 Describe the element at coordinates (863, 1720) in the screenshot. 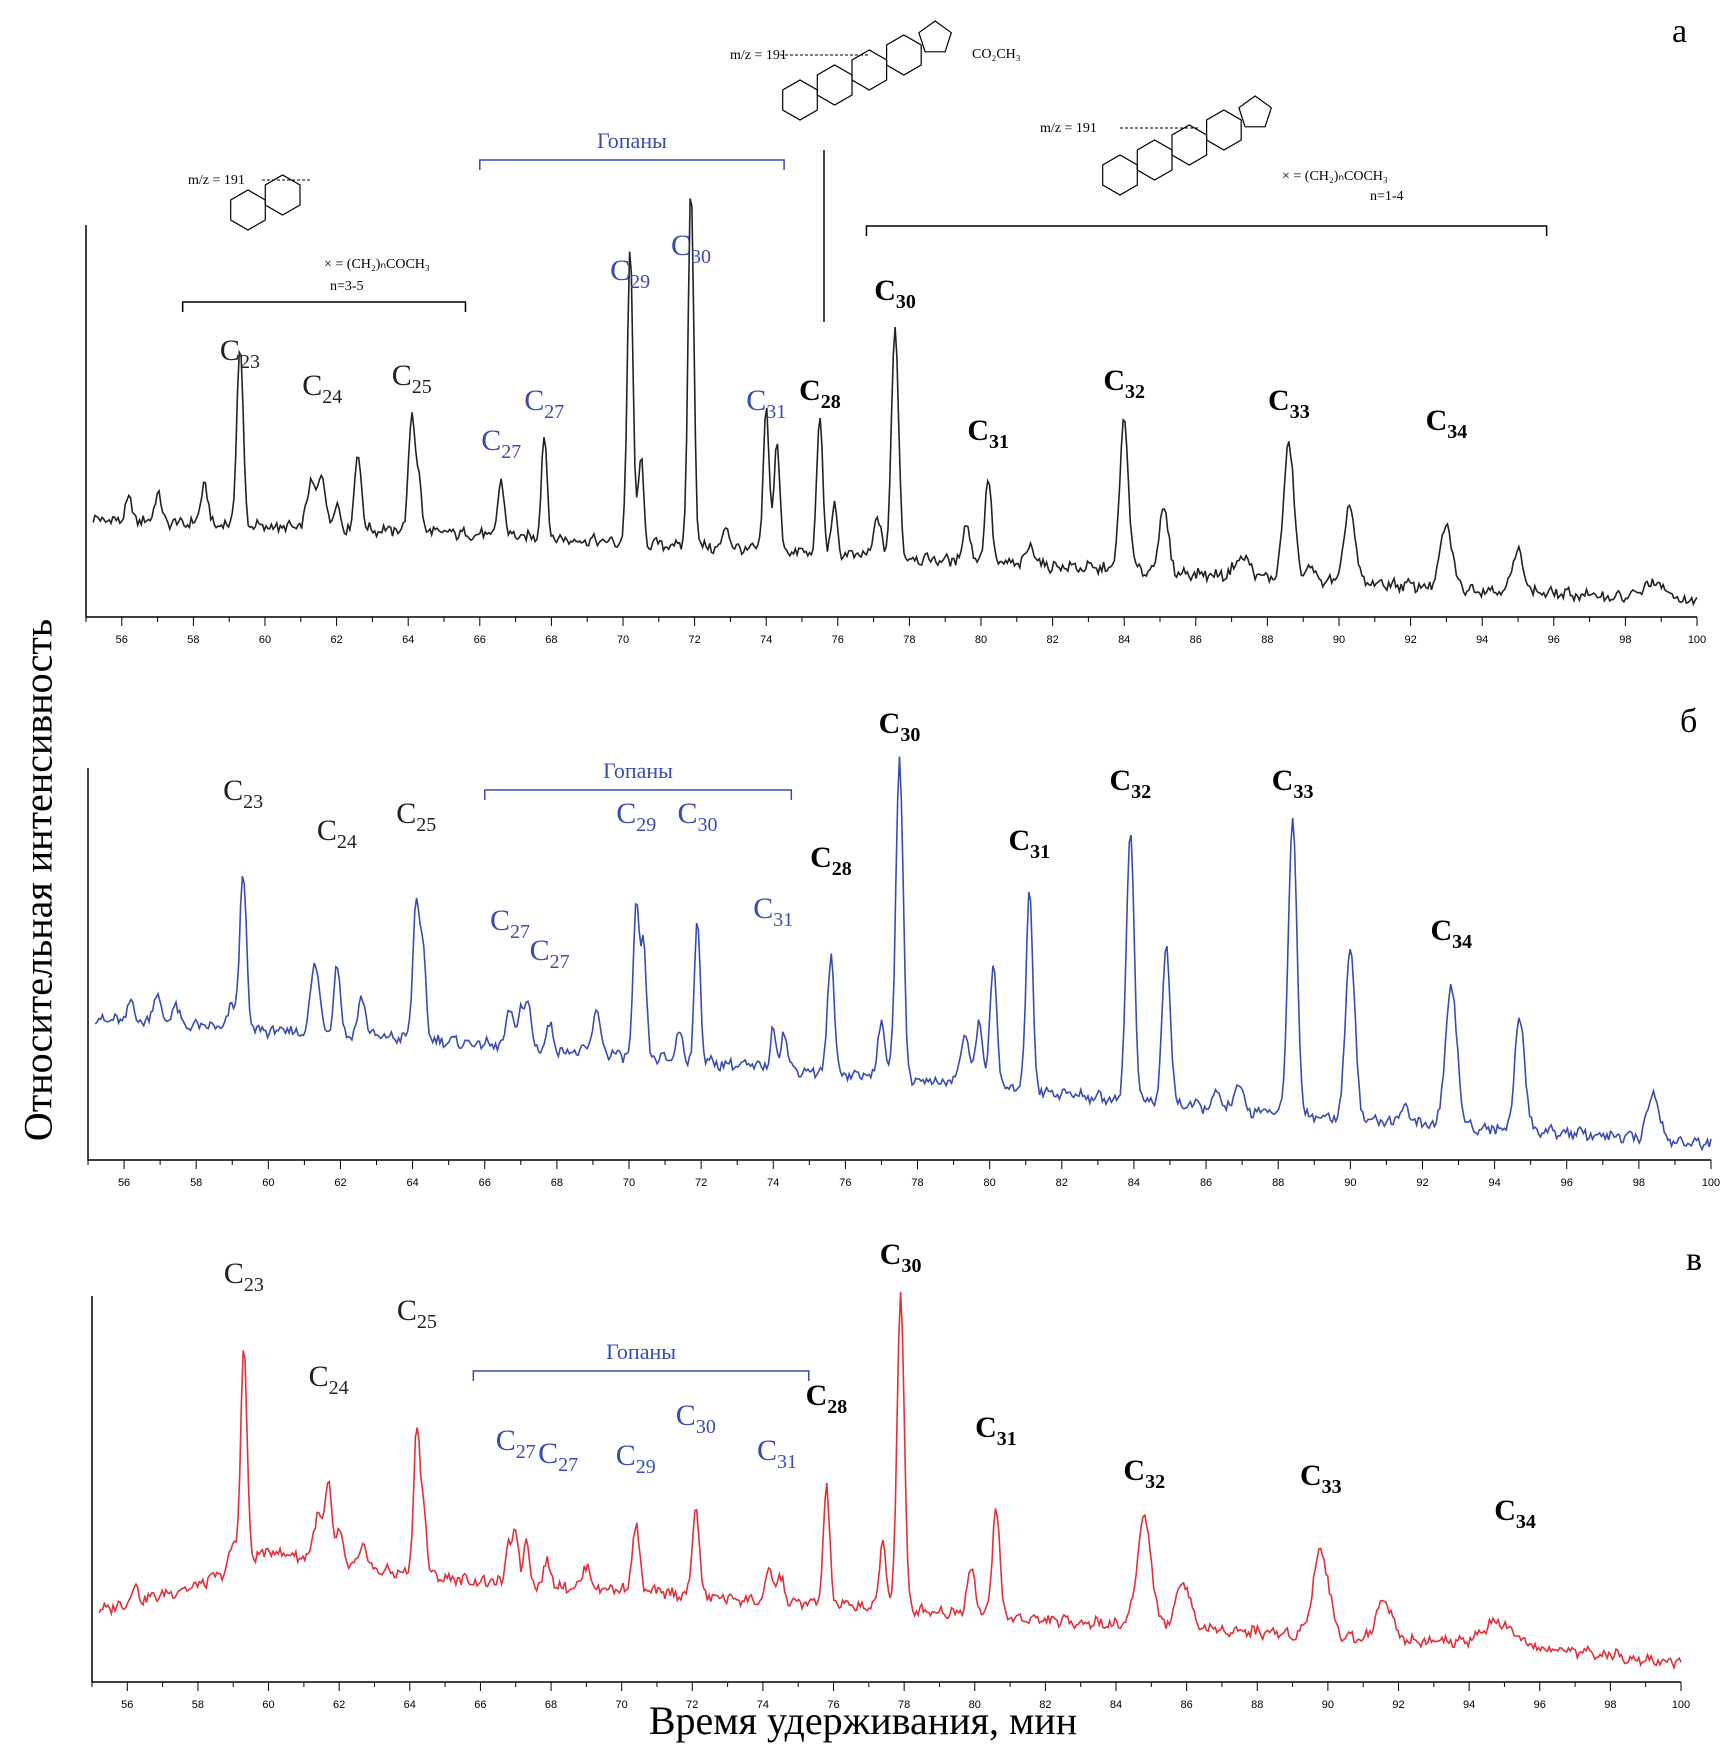

I see `x-axis-label: Время удерживания, мин` at that location.